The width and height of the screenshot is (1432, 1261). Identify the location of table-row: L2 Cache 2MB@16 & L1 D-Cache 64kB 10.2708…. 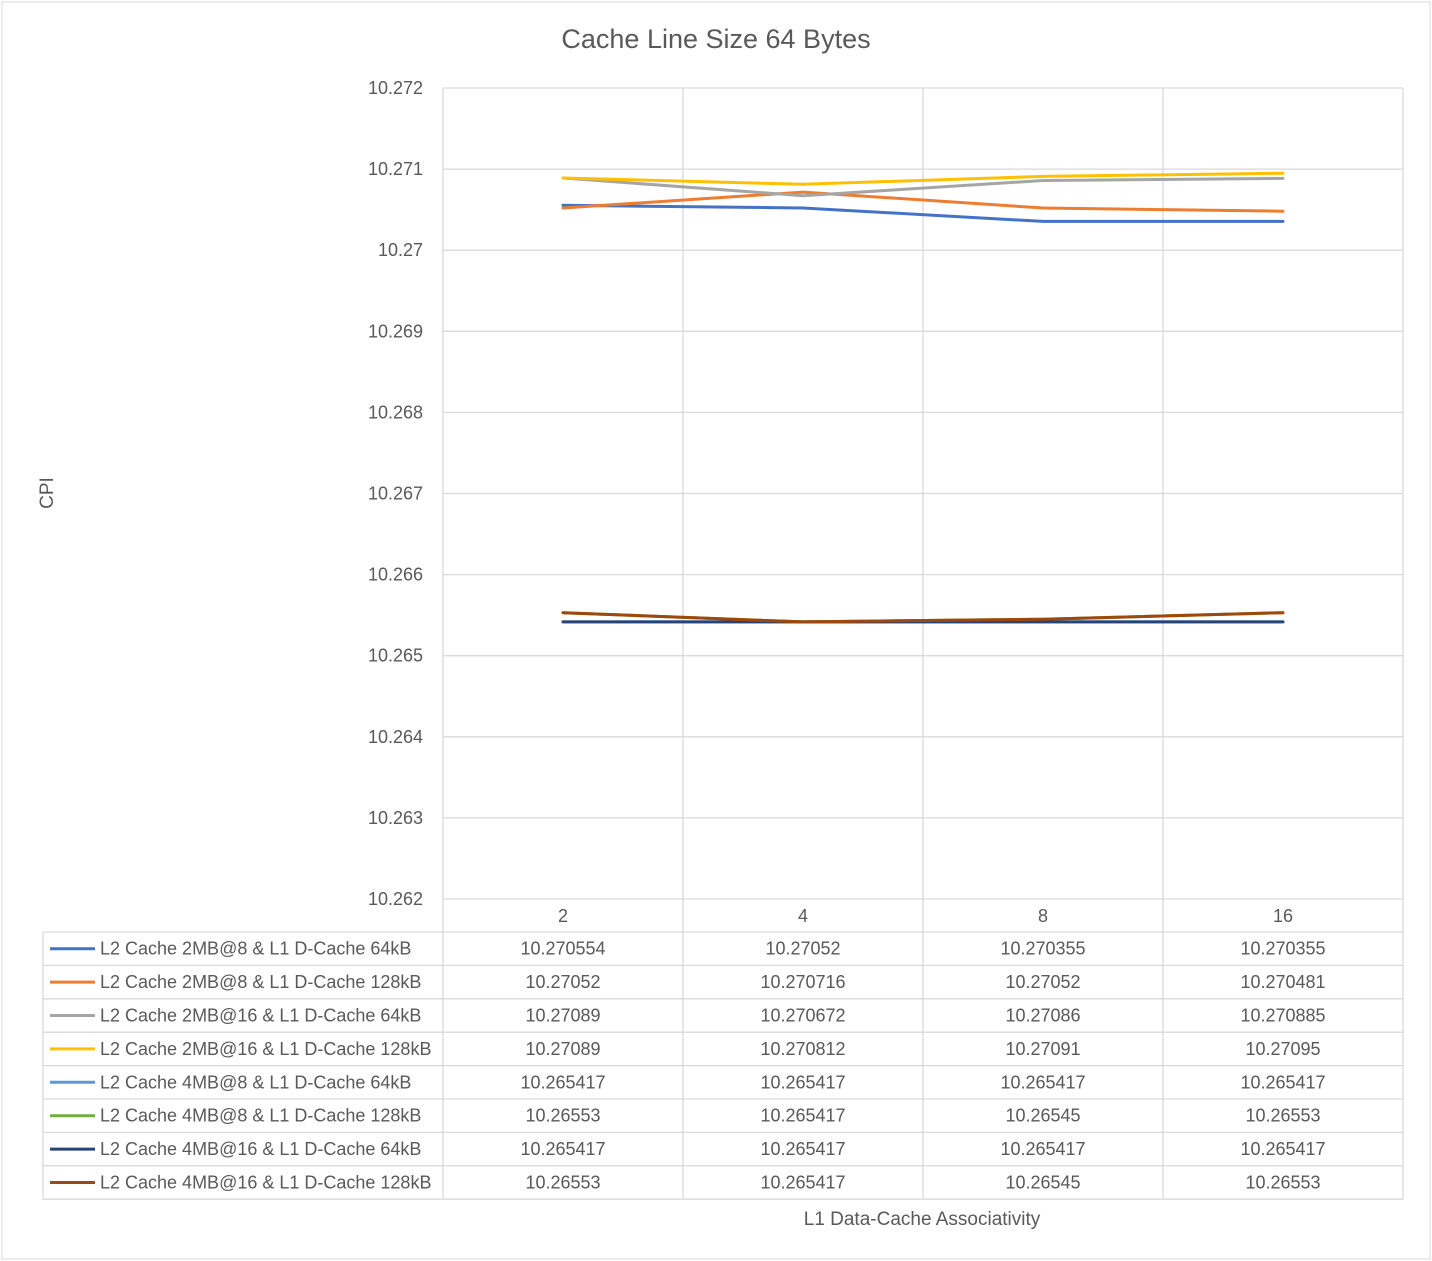
(688, 1016).